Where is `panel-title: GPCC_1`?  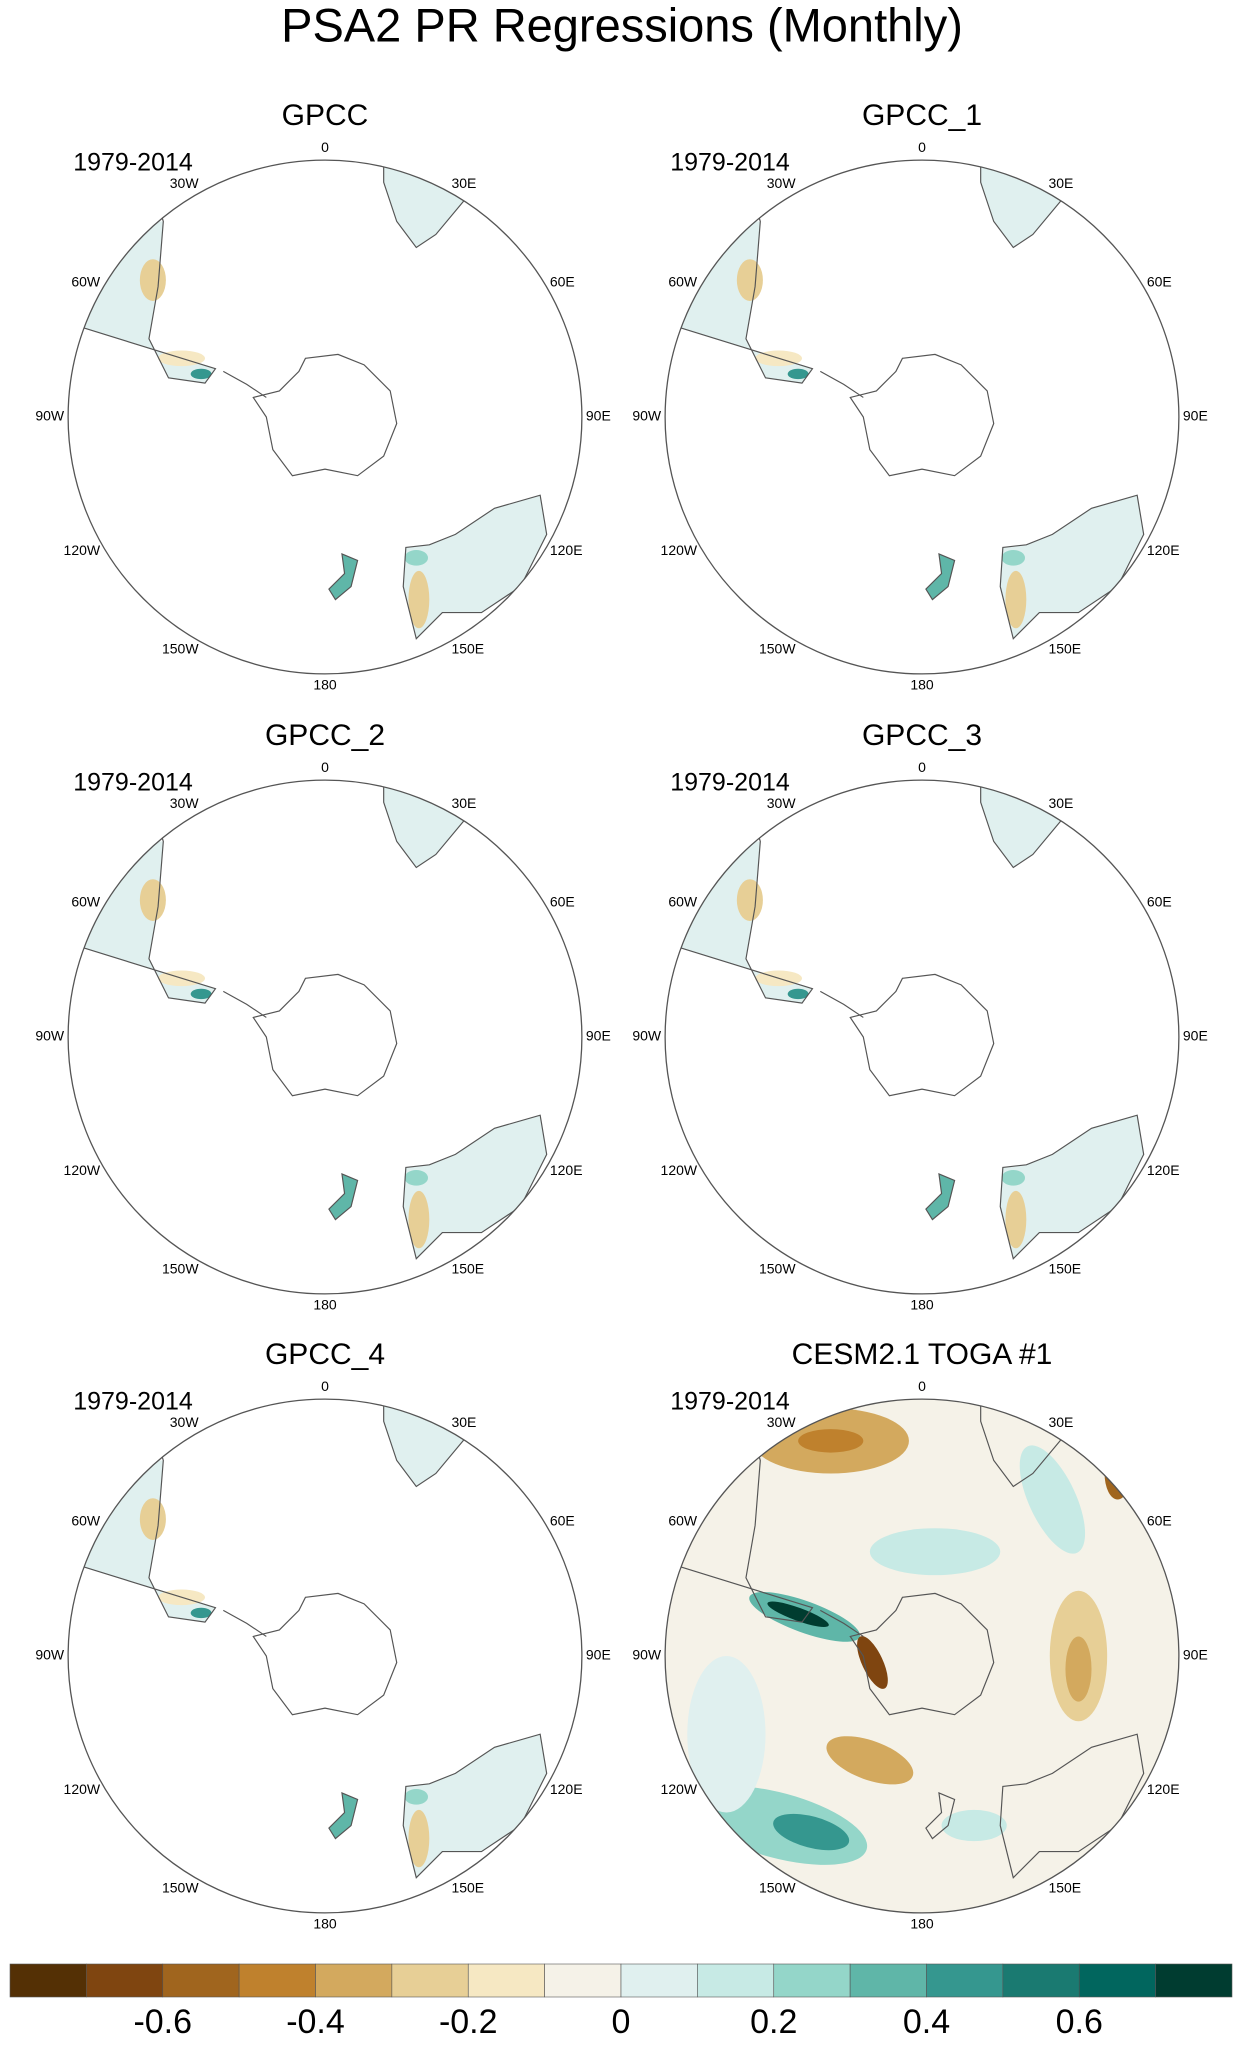 panel-title: GPCC_1 is located at coordinates (922, 115).